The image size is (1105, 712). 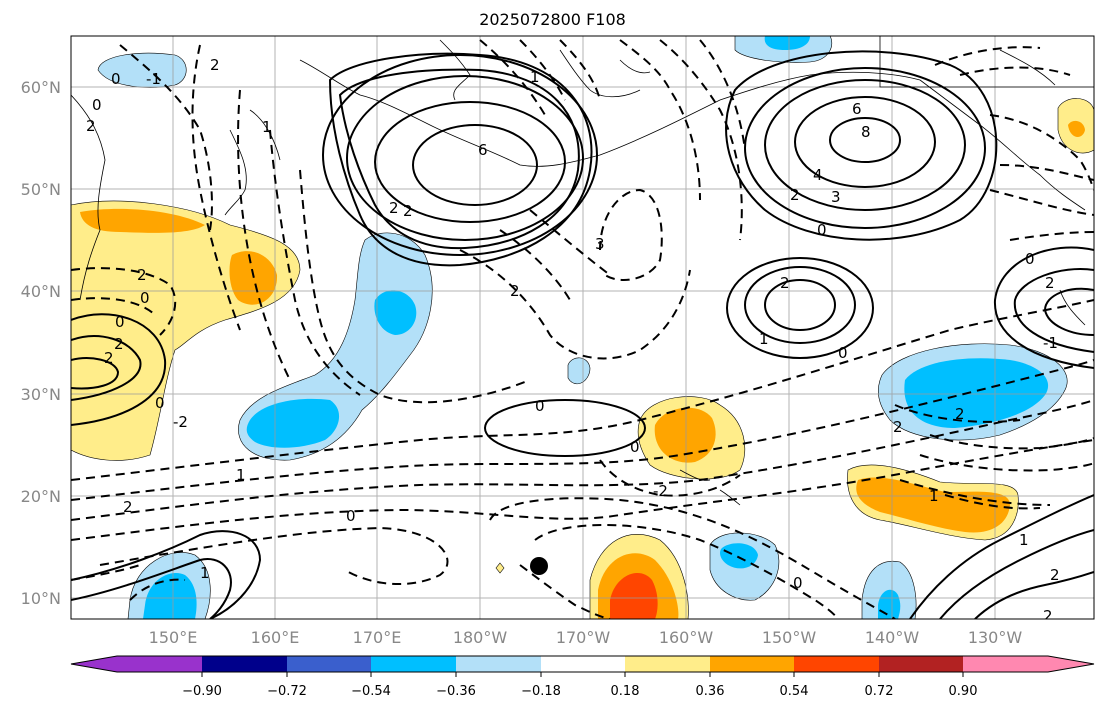 I want to click on location-marker, so click(x=539, y=566).